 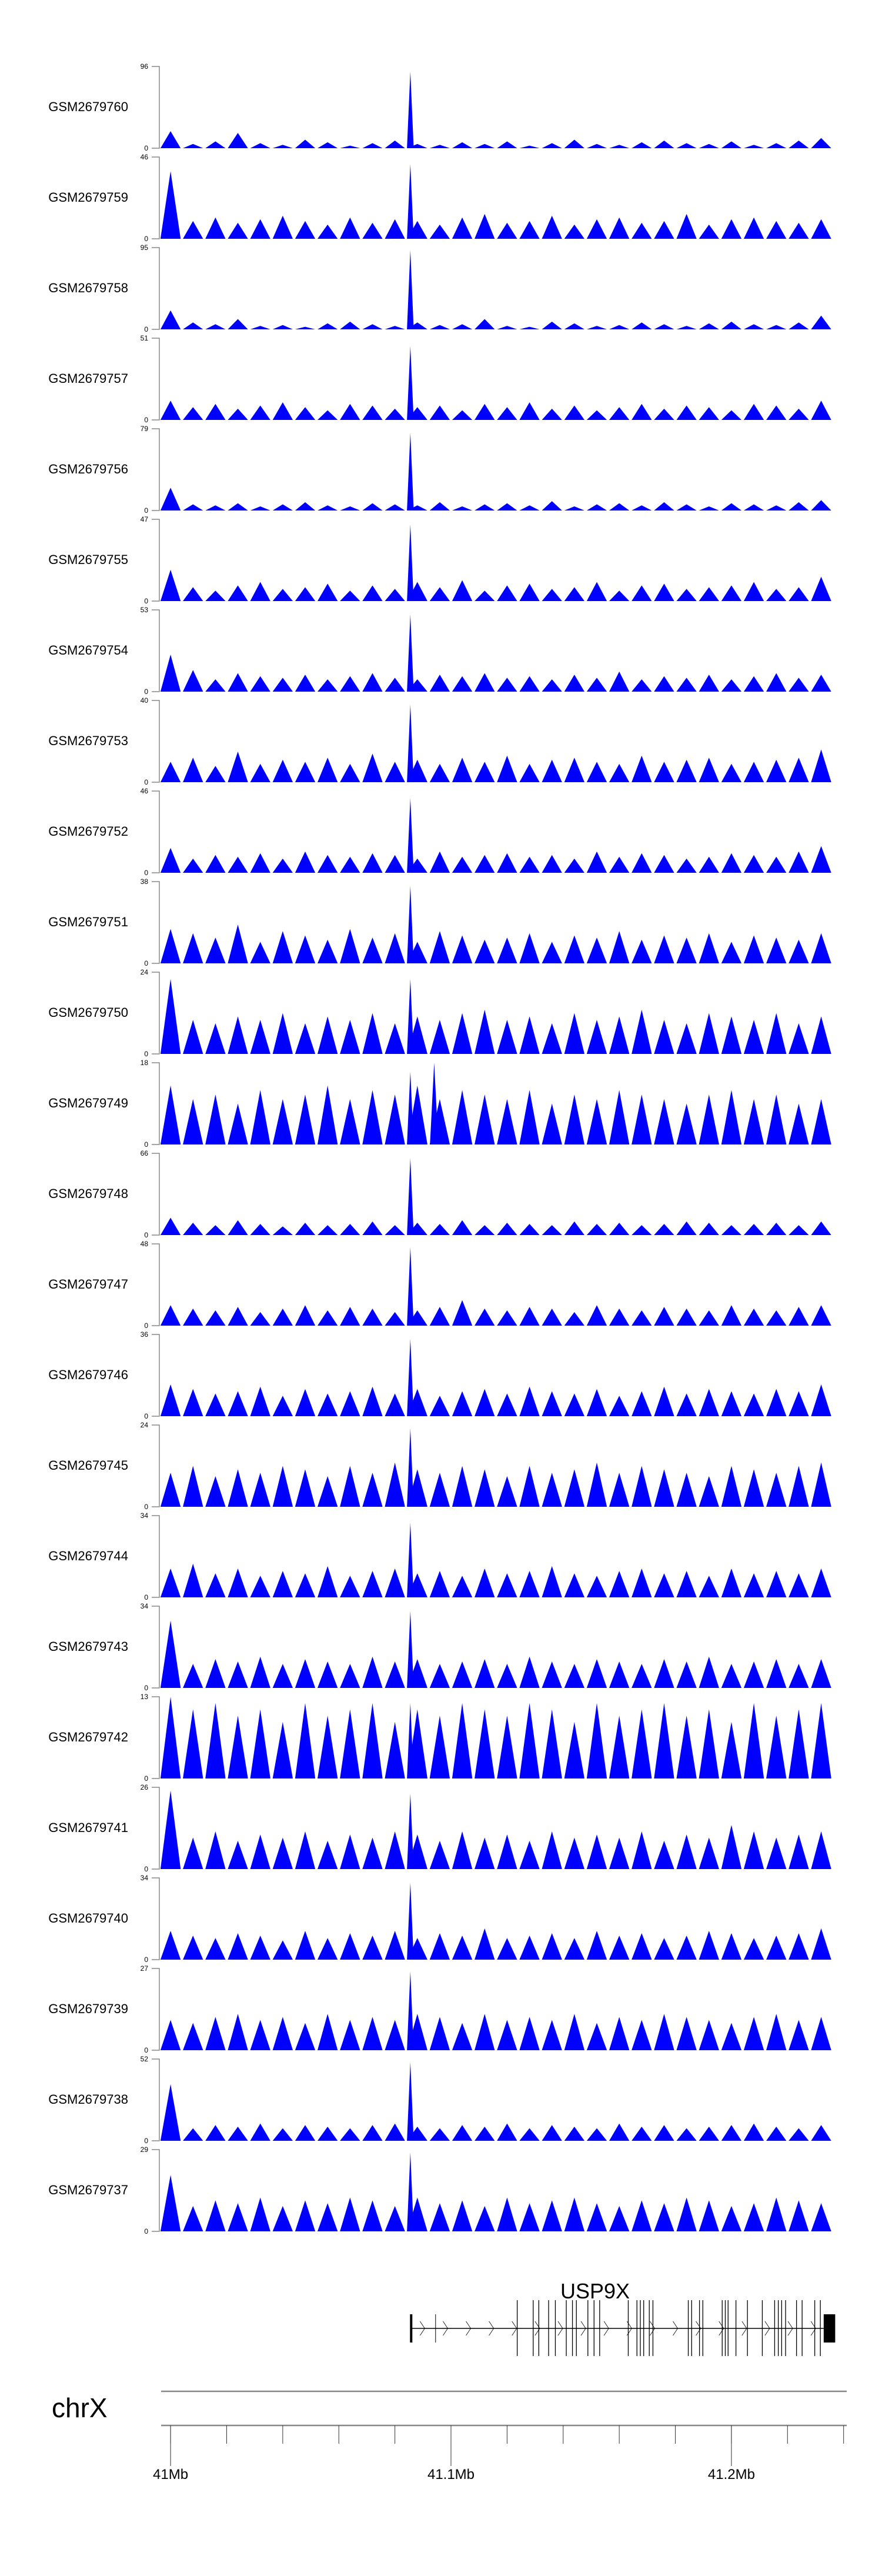 I want to click on genome-axis: chrX 41Mb 41.1Mb 41.2Mb, so click(x=449, y=2436).